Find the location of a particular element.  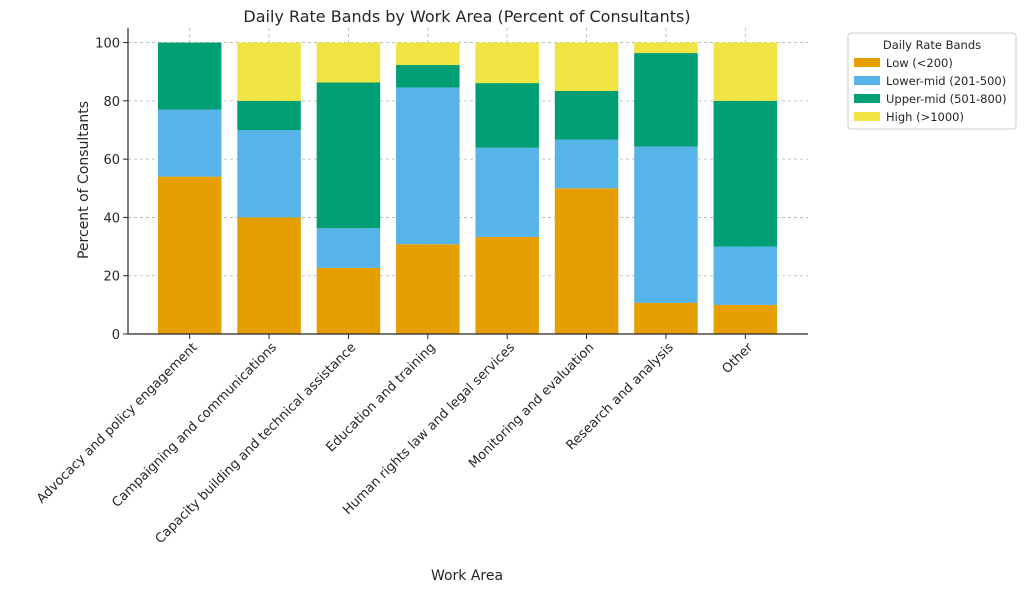

x-tick-label: Campaigning and communications is located at coordinates (194, 425).